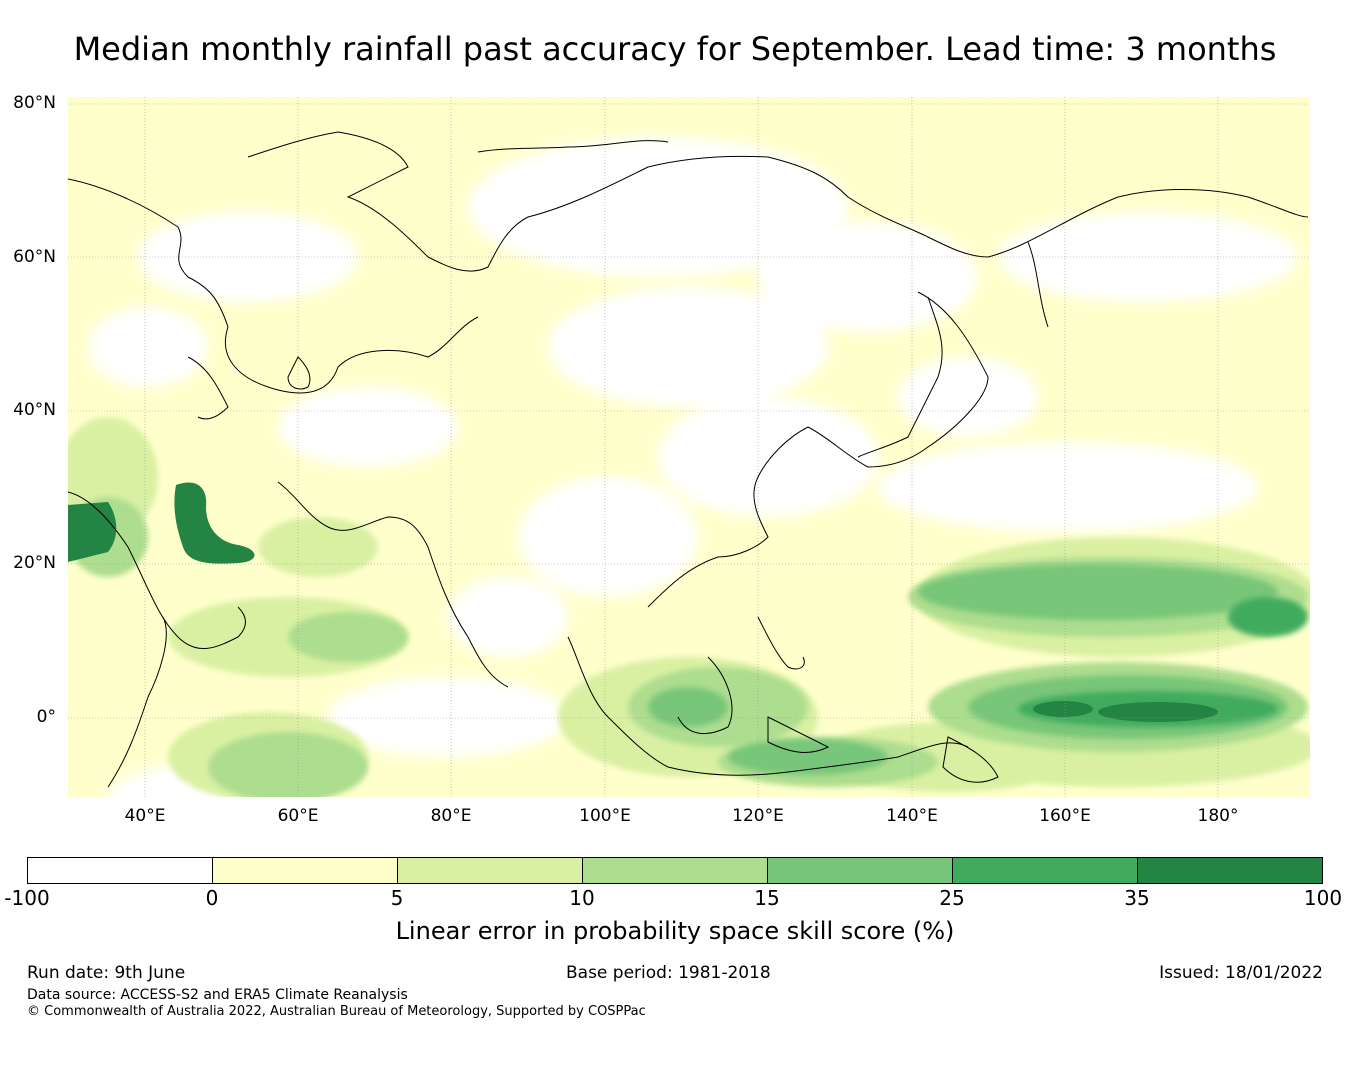  I want to click on lat-label-0: 0°, so click(46, 717).